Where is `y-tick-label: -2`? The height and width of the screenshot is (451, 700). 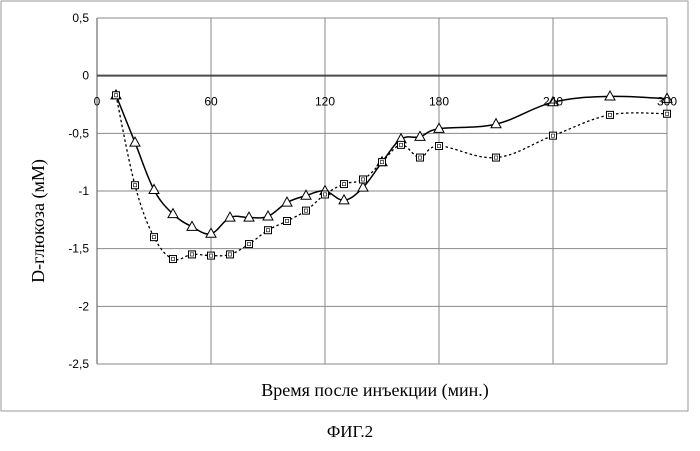 y-tick-label: -2 is located at coordinates (83, 306).